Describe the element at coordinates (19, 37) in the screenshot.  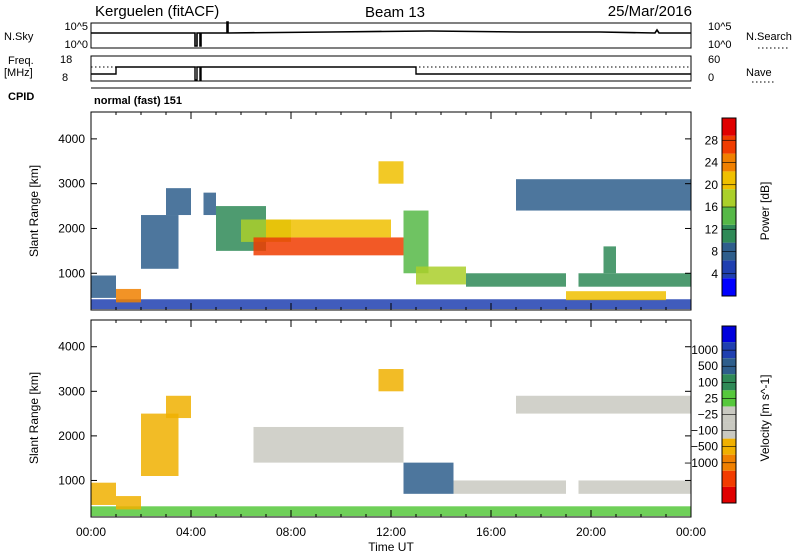
I see `nsky-label: N.Sky` at that location.